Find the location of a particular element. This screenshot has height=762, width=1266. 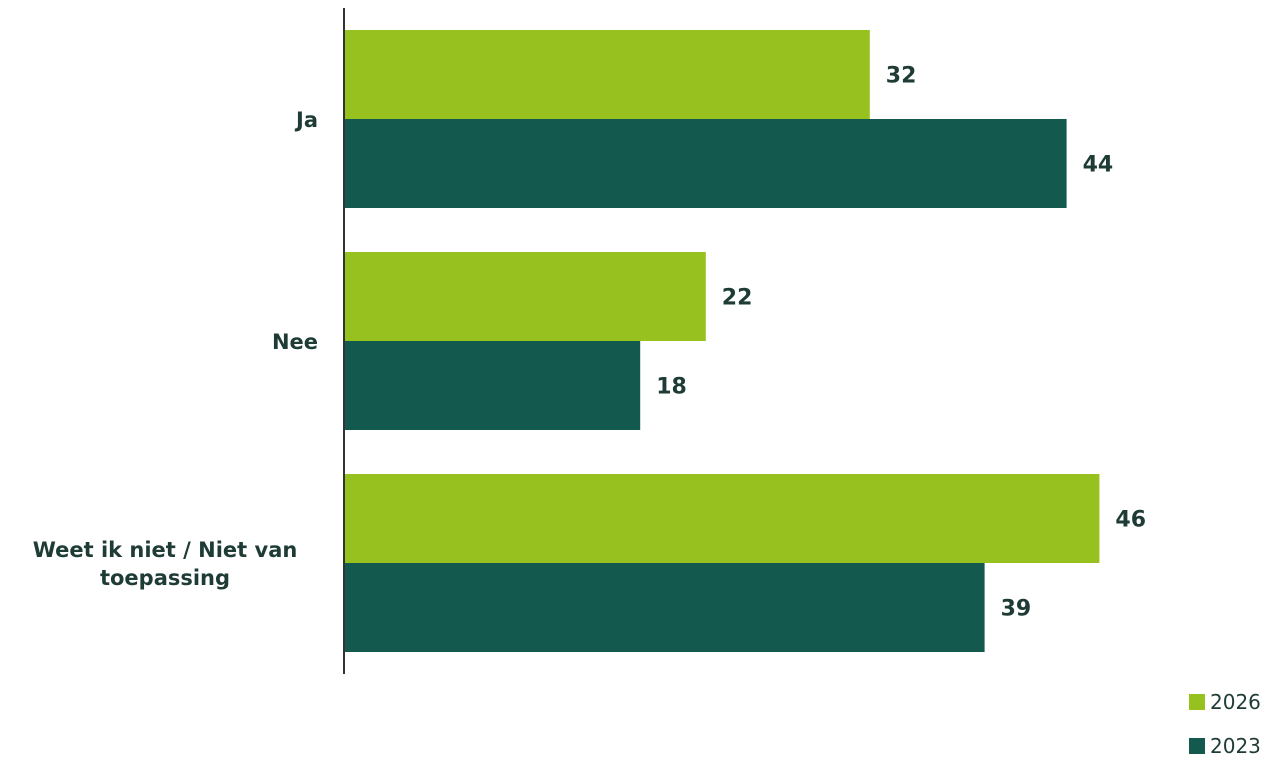

legend-label-2026: 2026 is located at coordinates (1235, 702).